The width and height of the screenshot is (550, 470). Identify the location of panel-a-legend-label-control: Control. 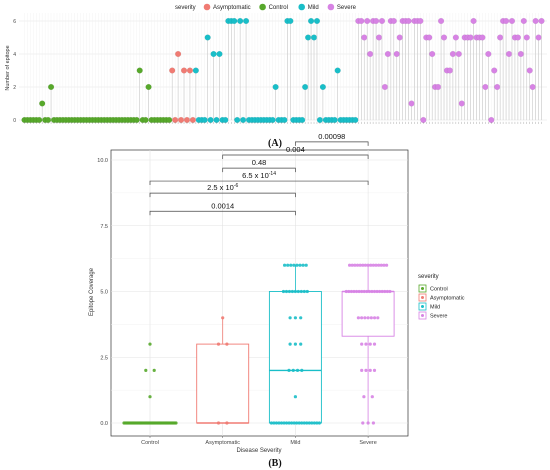
(278, 8).